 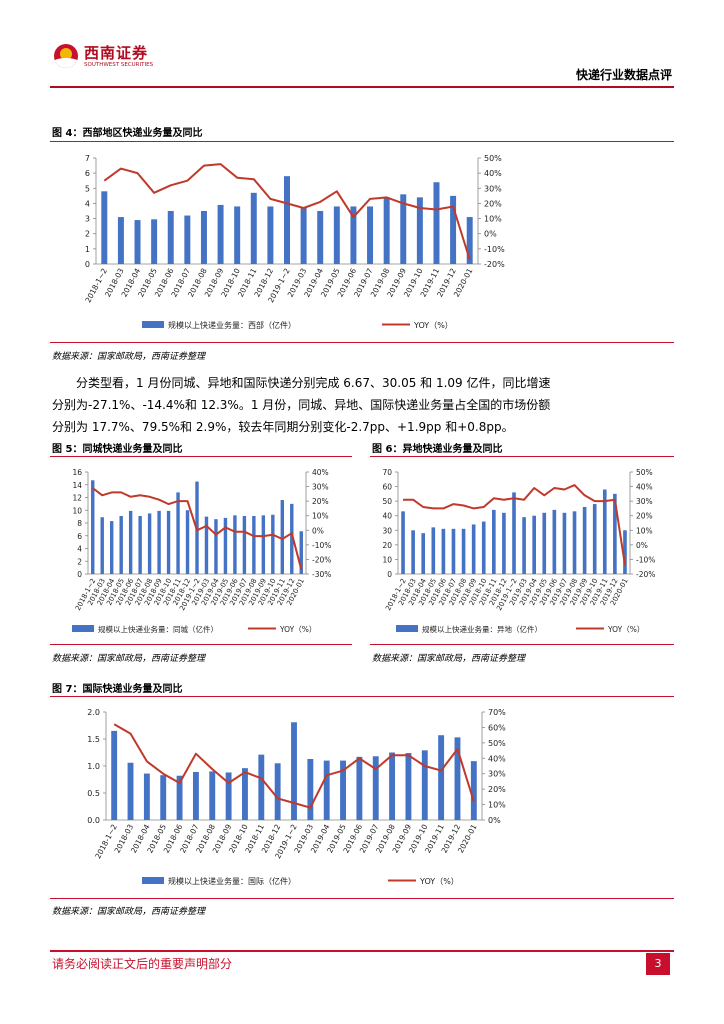 I want to click on fig5-title-rule, so click(x=201, y=456).